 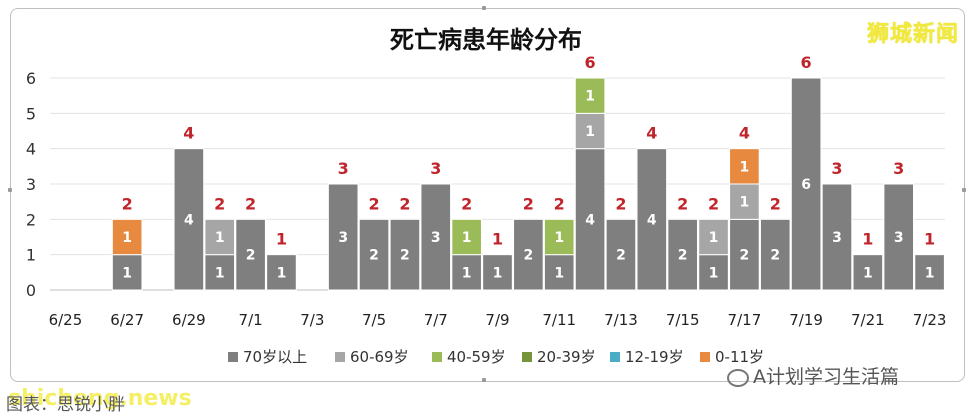 What do you see at coordinates (484, 8) in the screenshot?
I see `resize-handle-top` at bounding box center [484, 8].